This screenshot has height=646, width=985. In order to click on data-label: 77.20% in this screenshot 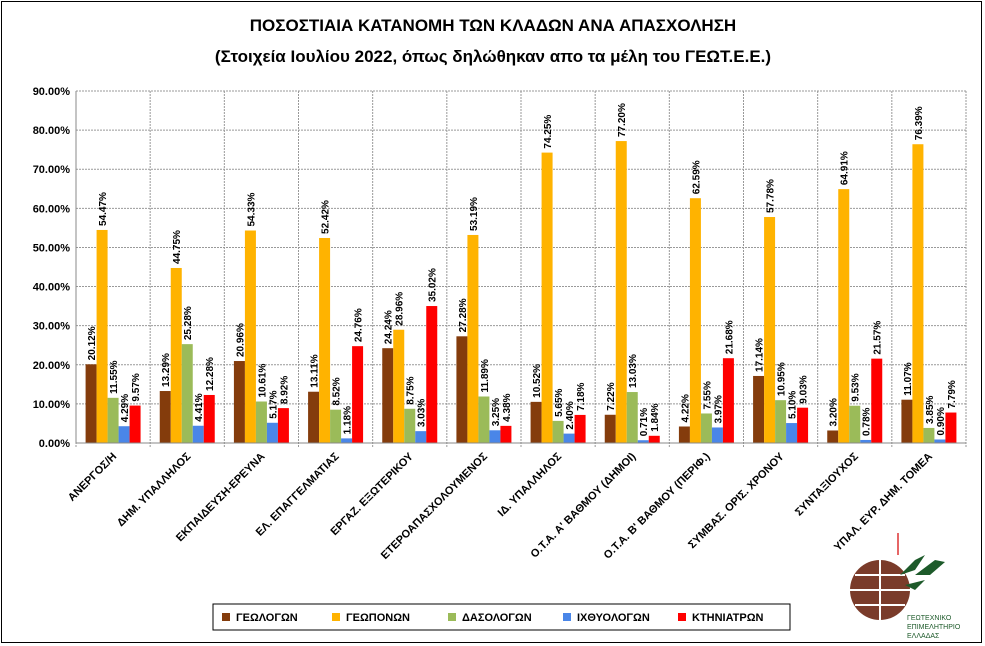, I will do `click(622, 120)`.